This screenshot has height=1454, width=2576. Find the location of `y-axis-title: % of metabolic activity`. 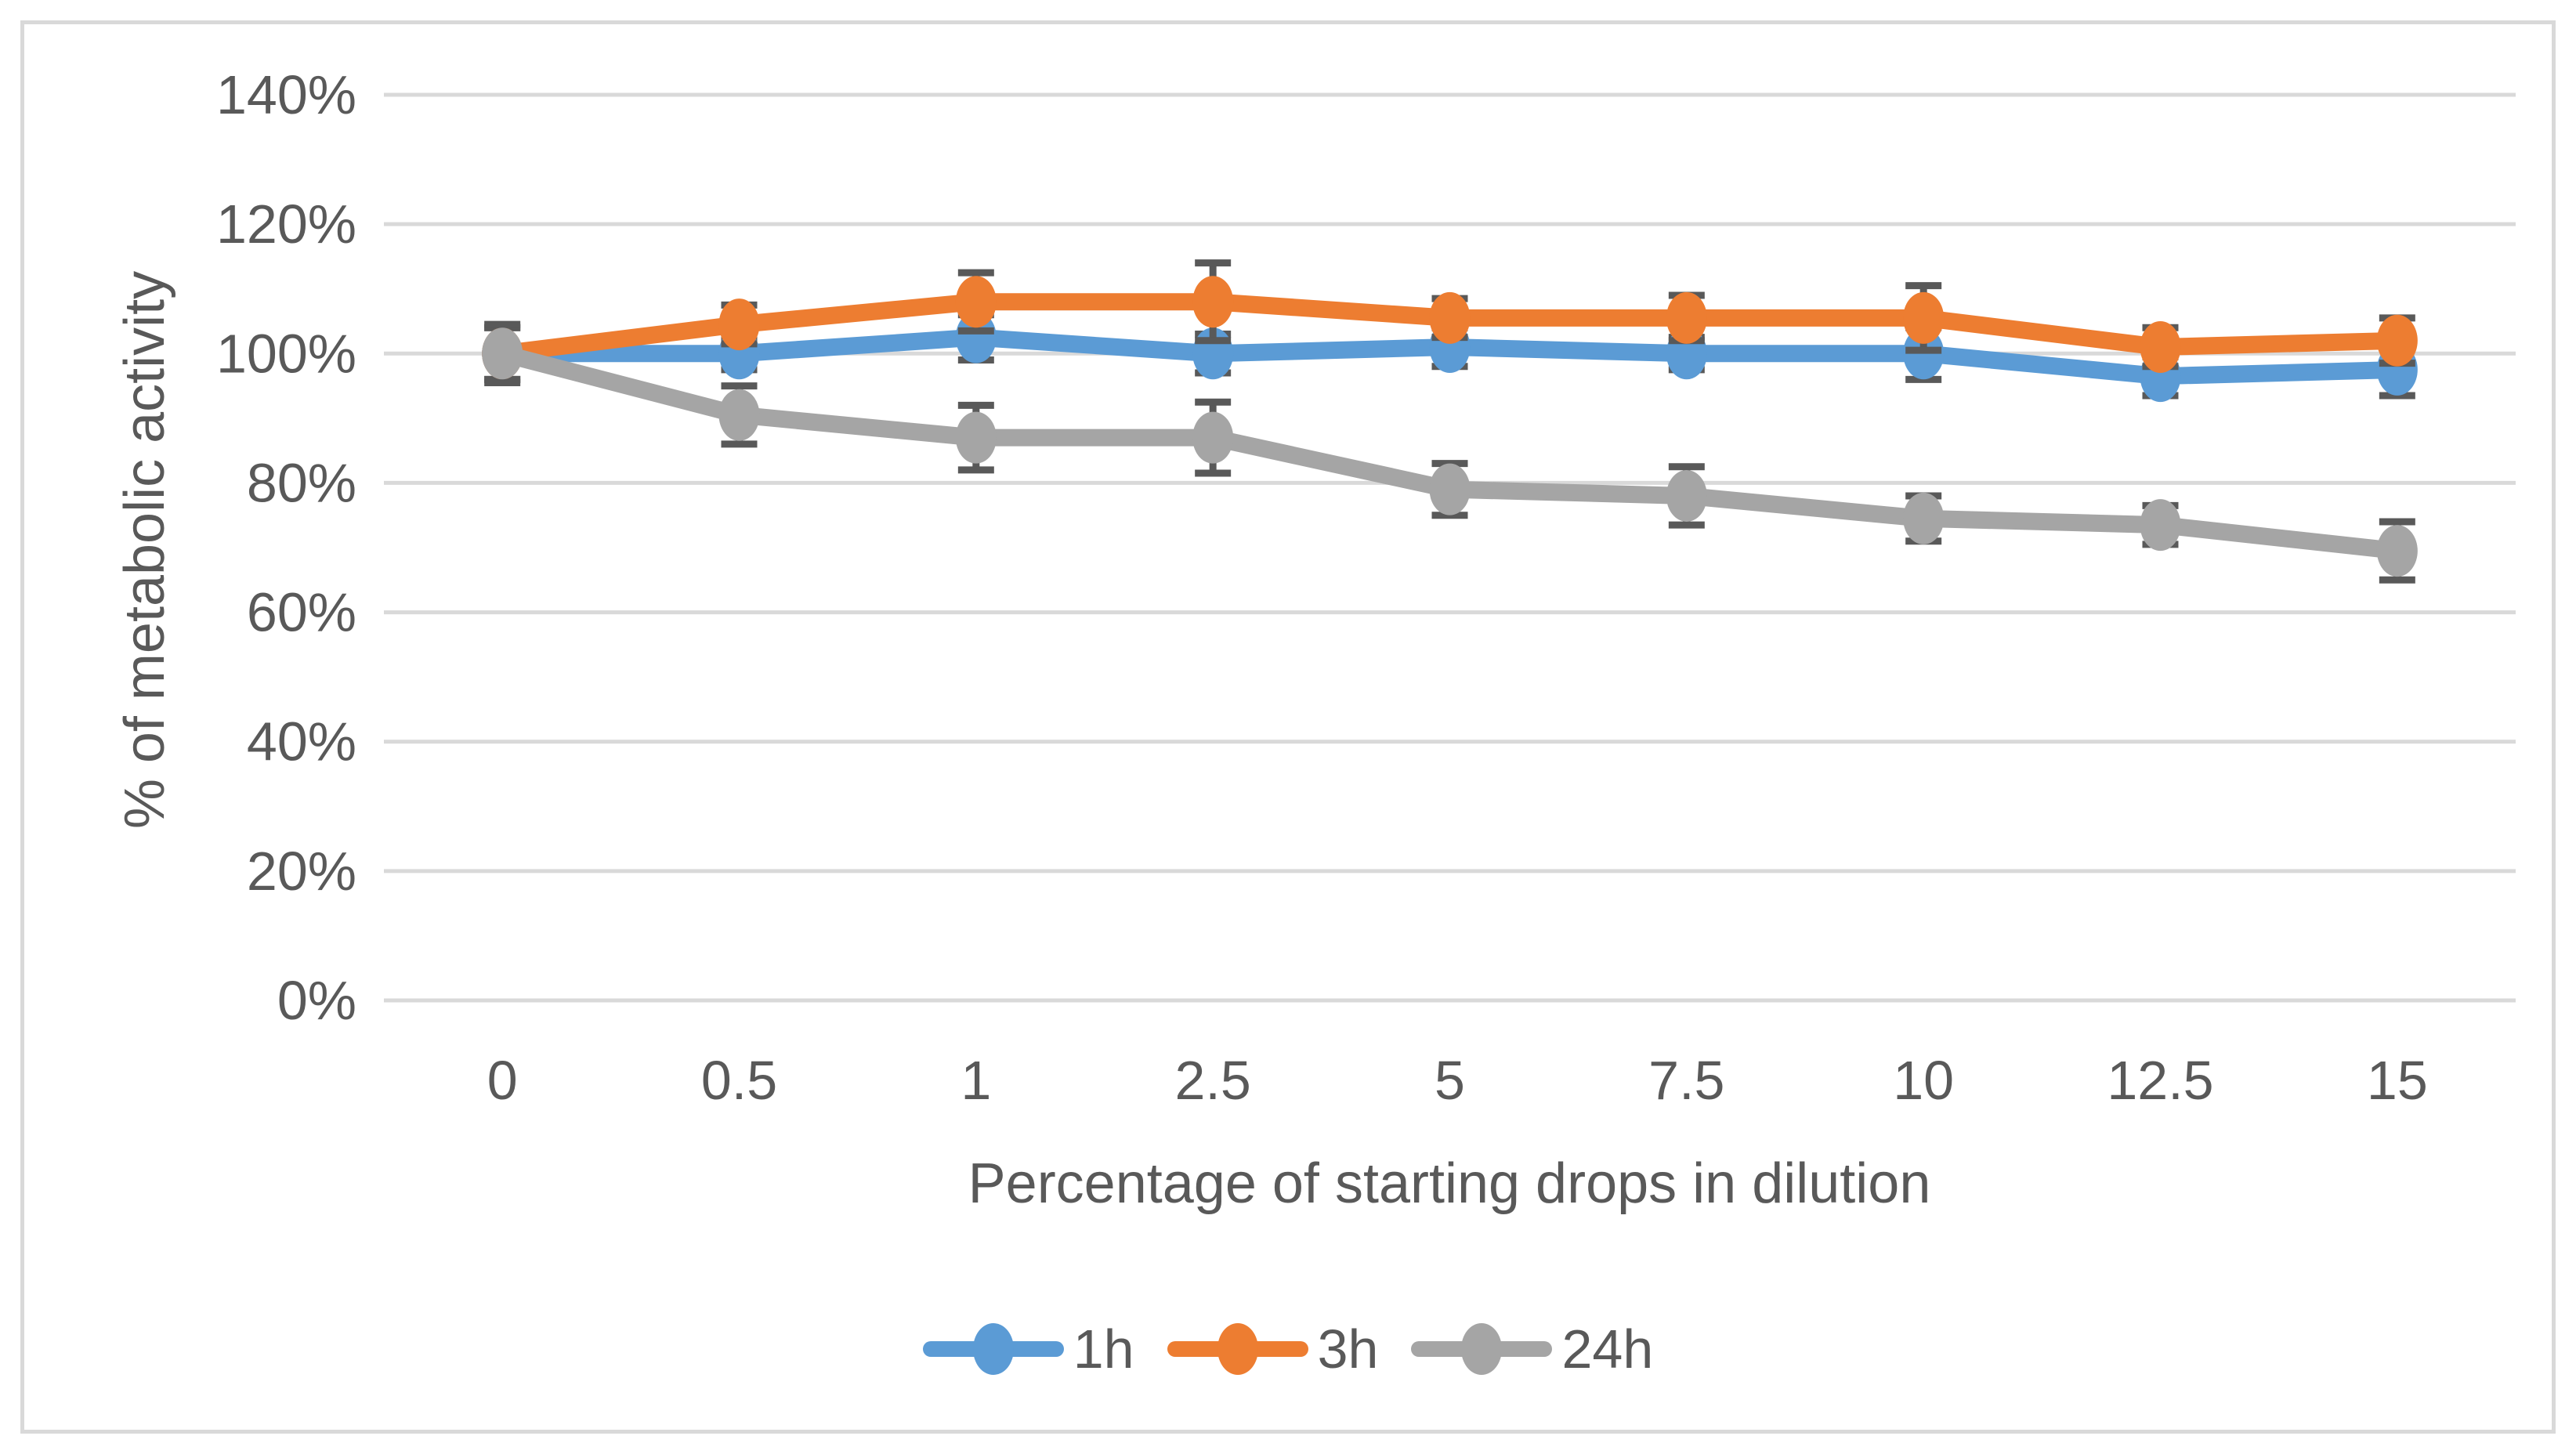

y-axis-title: % of metabolic activity is located at coordinates (145, 550).